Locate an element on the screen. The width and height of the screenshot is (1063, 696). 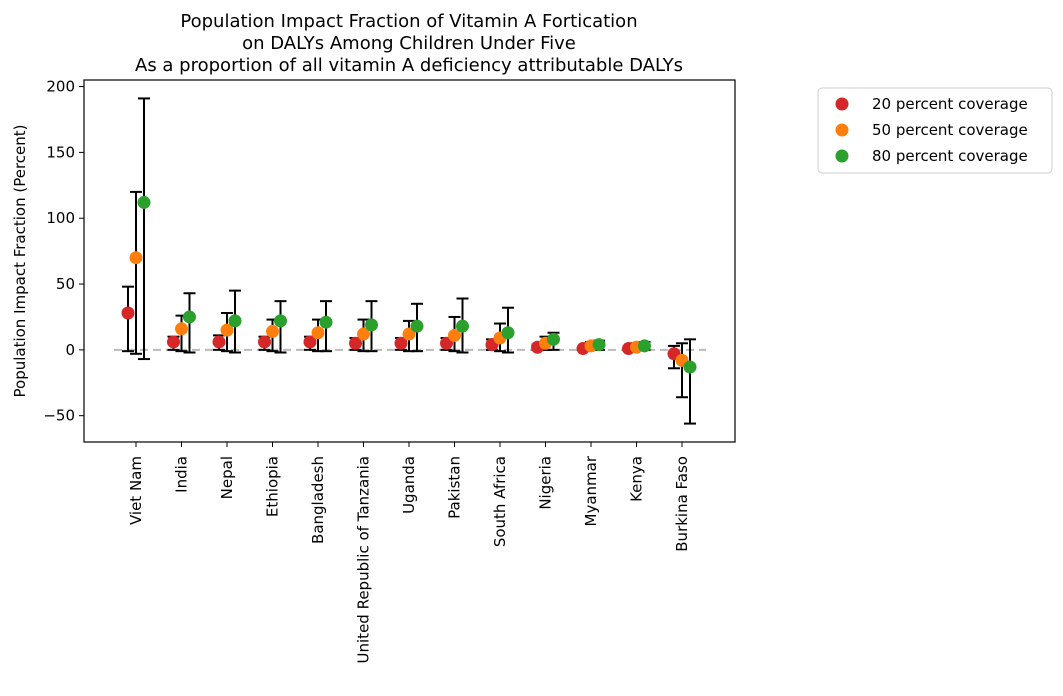
x-tick-label: Viet Nam is located at coordinates (136, 490).